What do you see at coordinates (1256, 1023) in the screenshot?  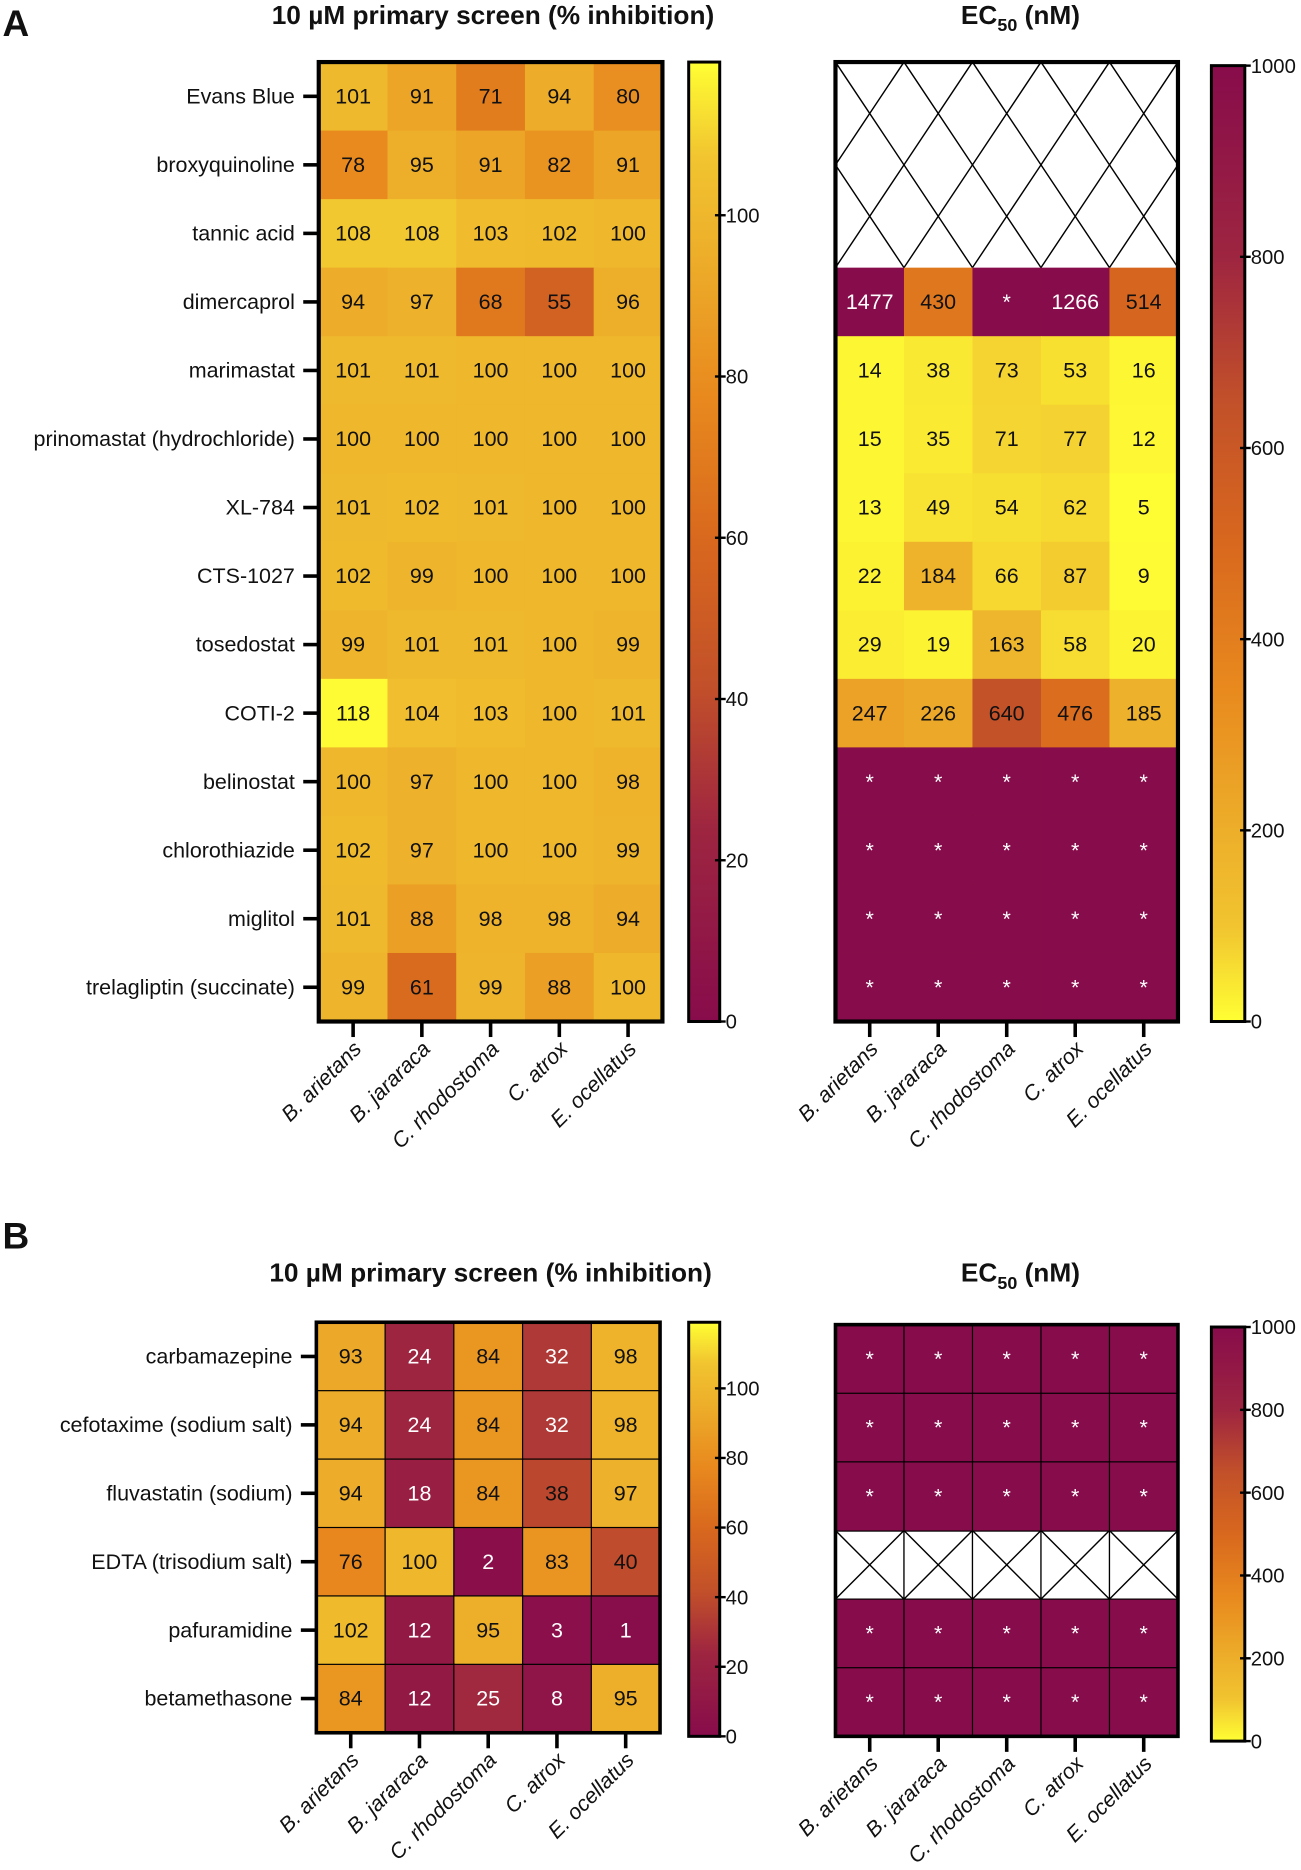 I see `colorbar-tick-label: 0` at bounding box center [1256, 1023].